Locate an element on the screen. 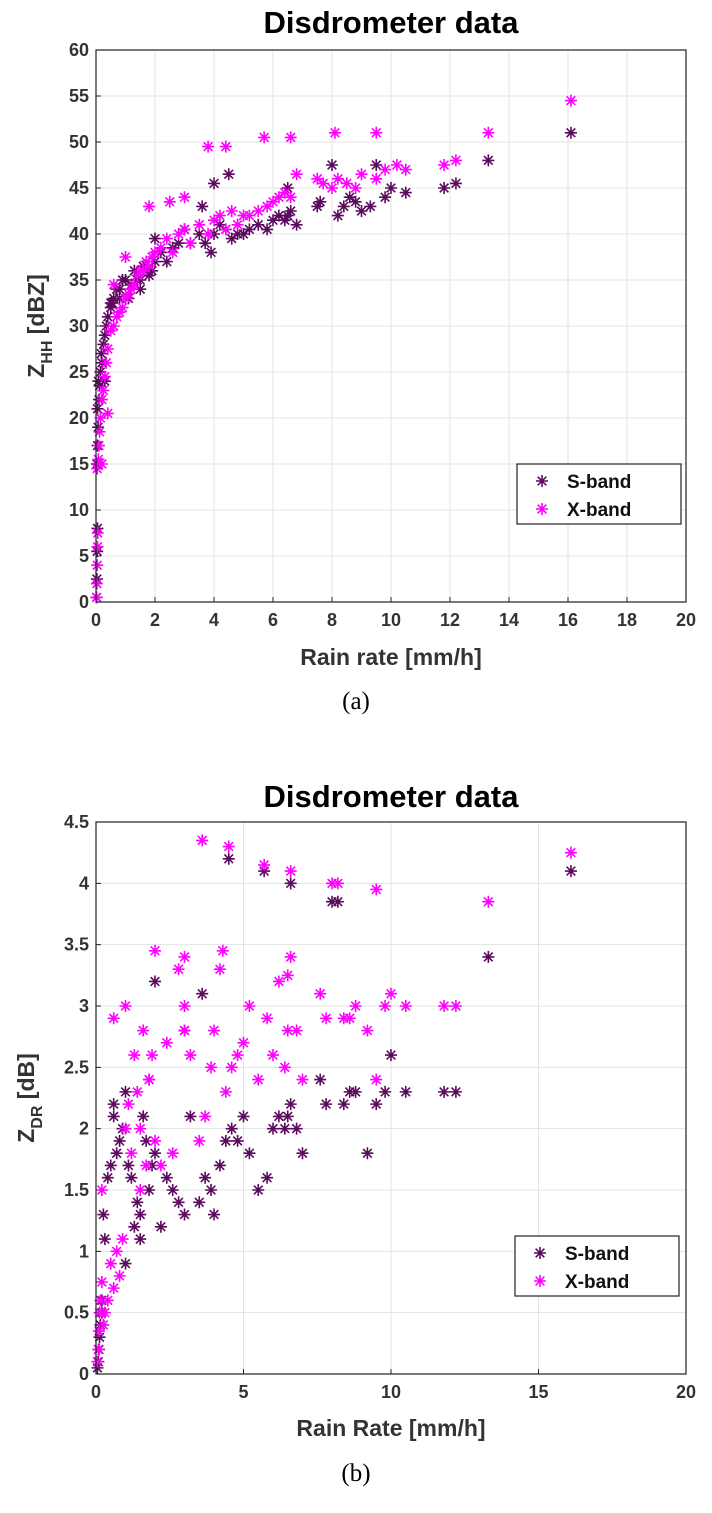  y-tick-label: 55 is located at coordinates (79, 96).